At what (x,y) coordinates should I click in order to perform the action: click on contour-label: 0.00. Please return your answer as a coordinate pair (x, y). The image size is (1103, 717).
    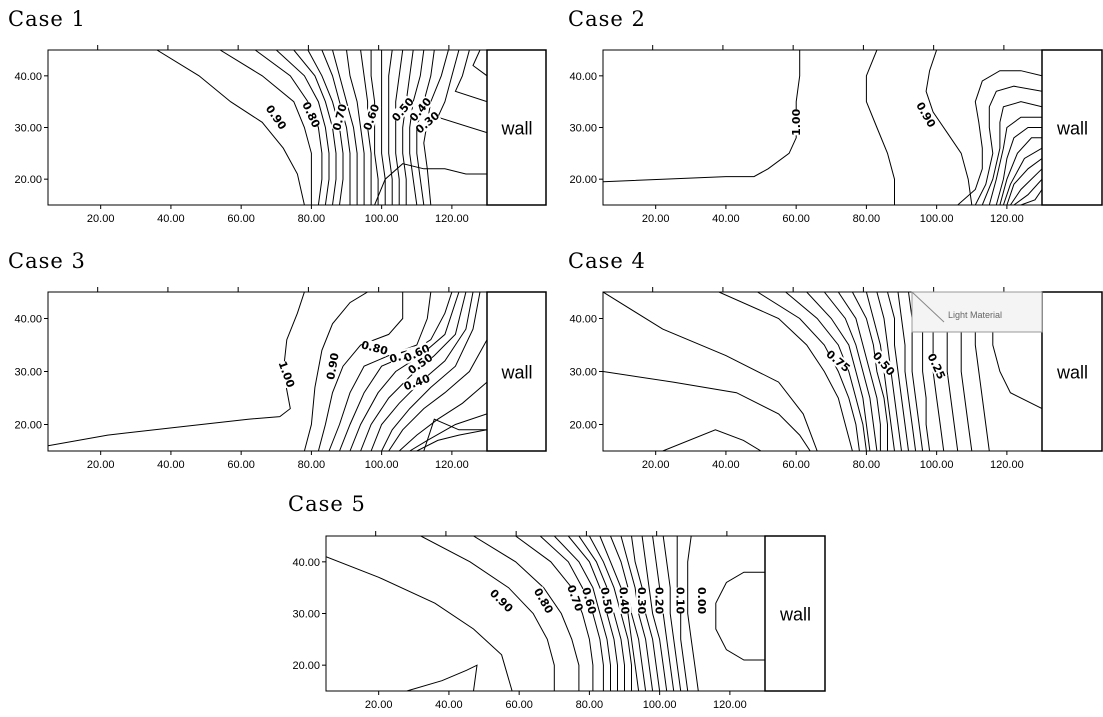
    Looking at the image, I should click on (701, 600).